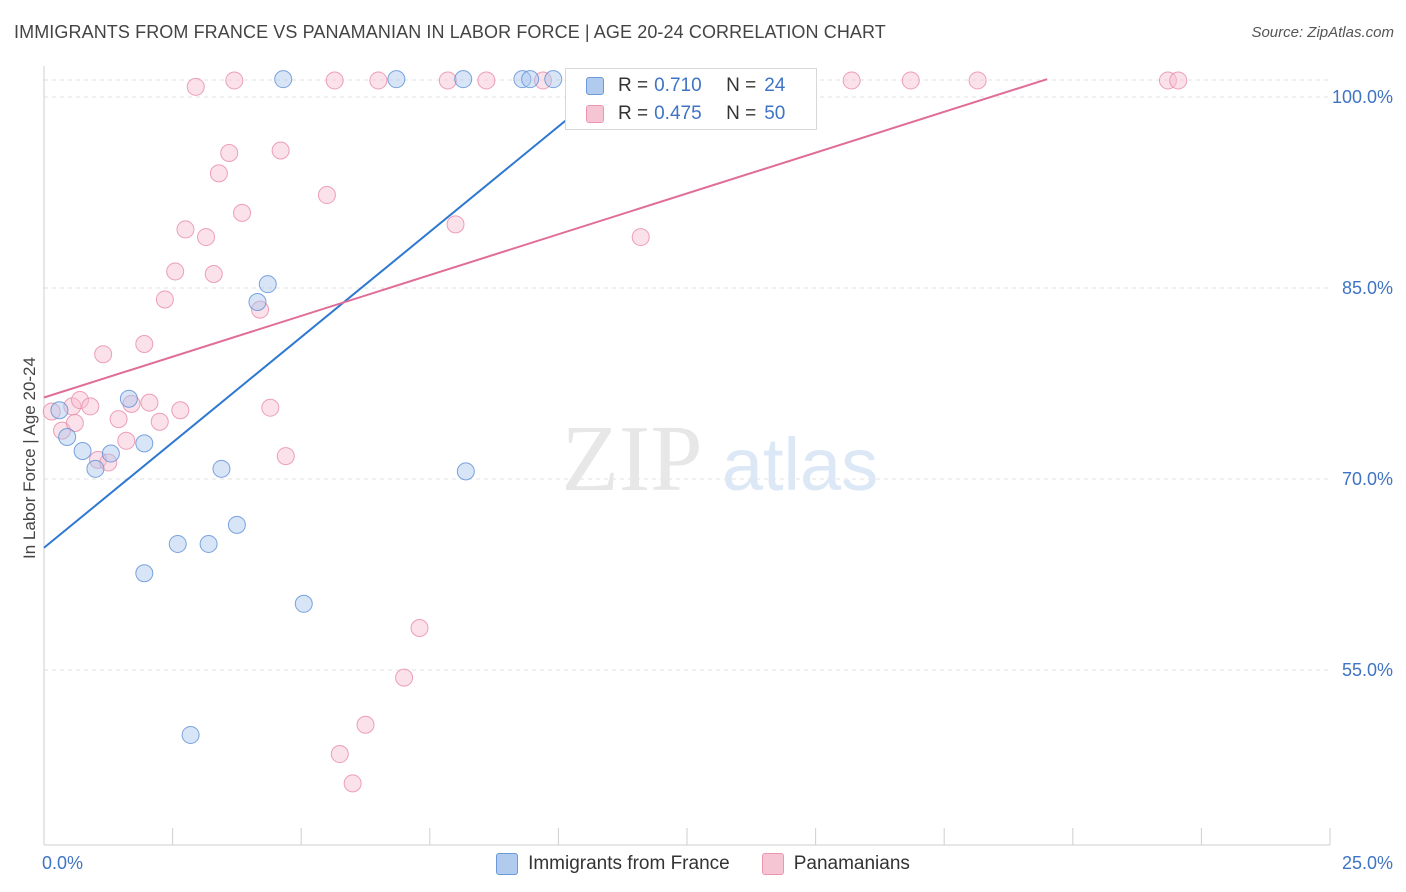  Describe the element at coordinates (1367, 288) in the screenshot. I see `y-tick-label-2: 85.0%` at that location.